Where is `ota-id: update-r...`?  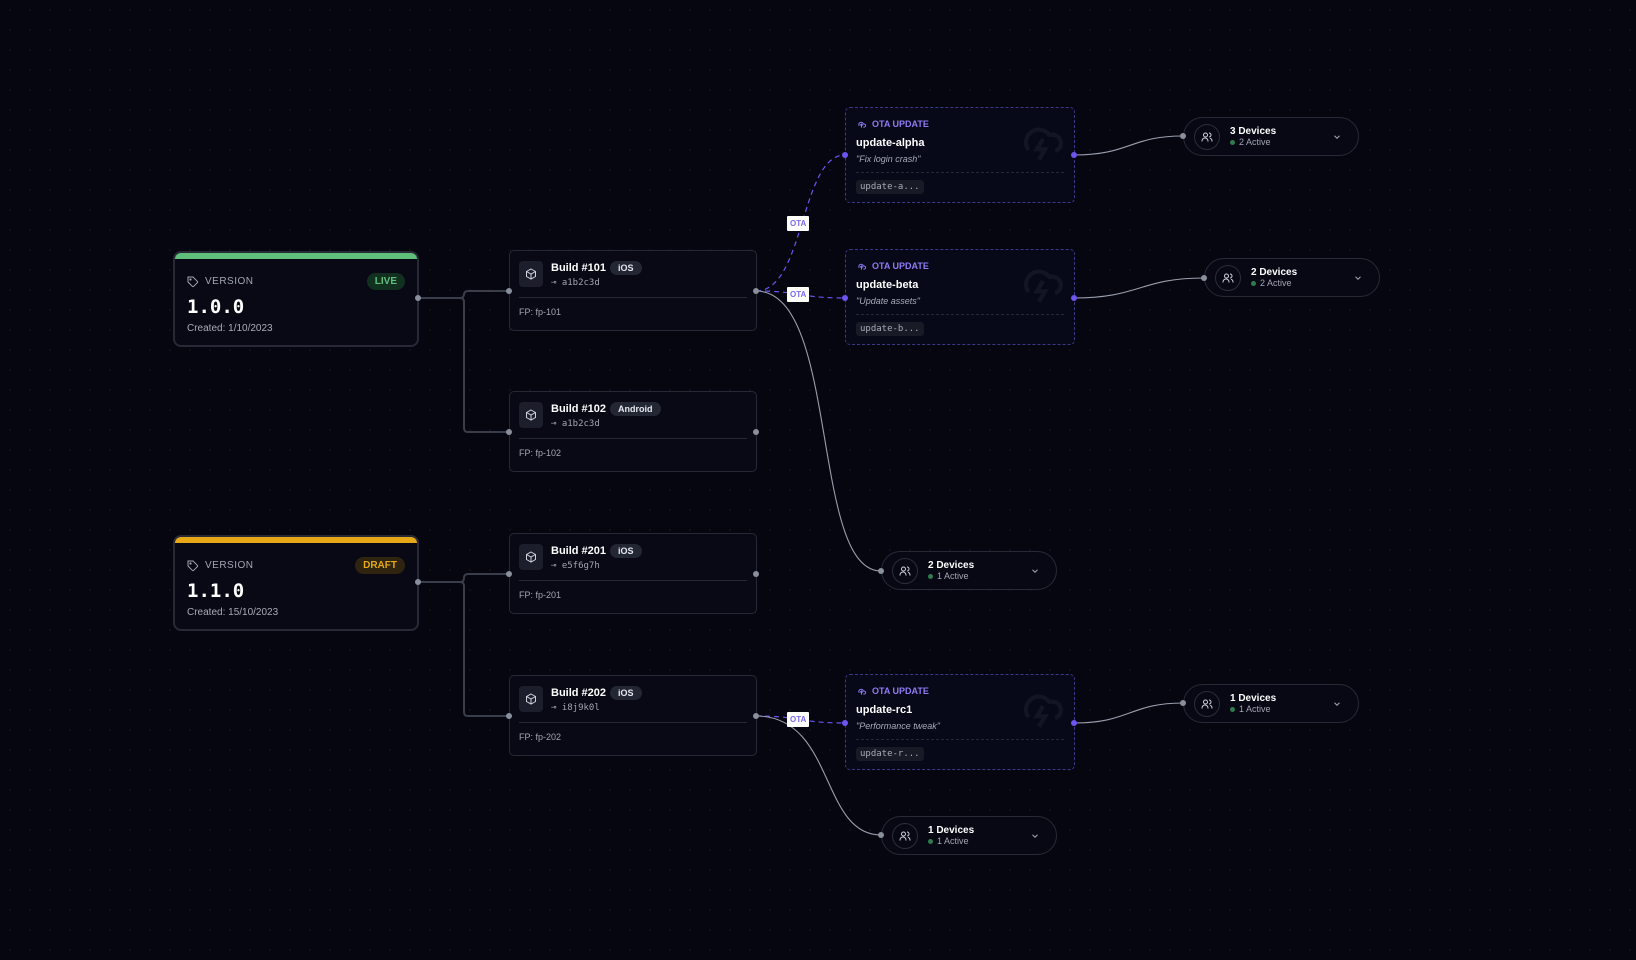 ota-id: update-r... is located at coordinates (890, 754).